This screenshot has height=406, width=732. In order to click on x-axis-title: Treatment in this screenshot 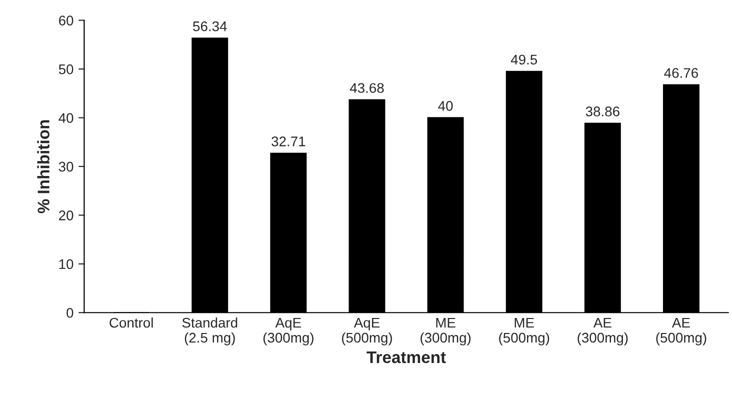, I will do `click(406, 358)`.